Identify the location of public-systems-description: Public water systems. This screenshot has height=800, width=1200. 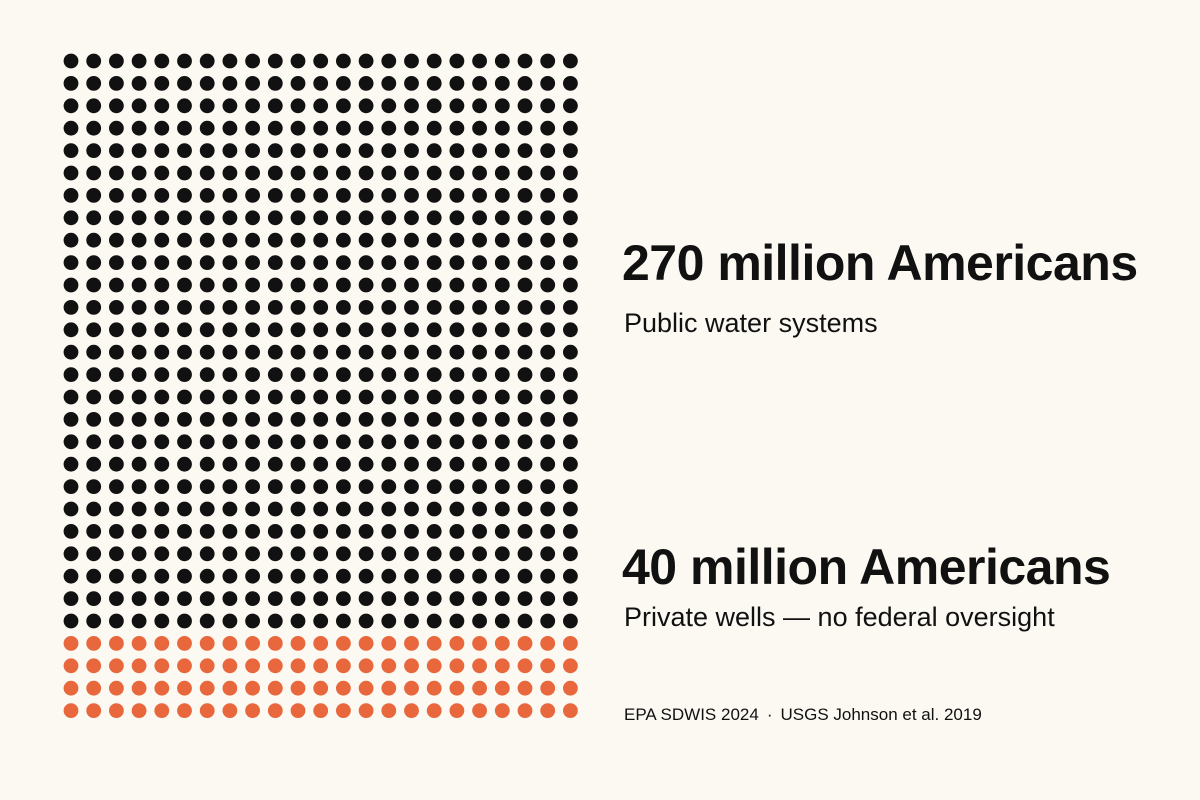
(751, 323).